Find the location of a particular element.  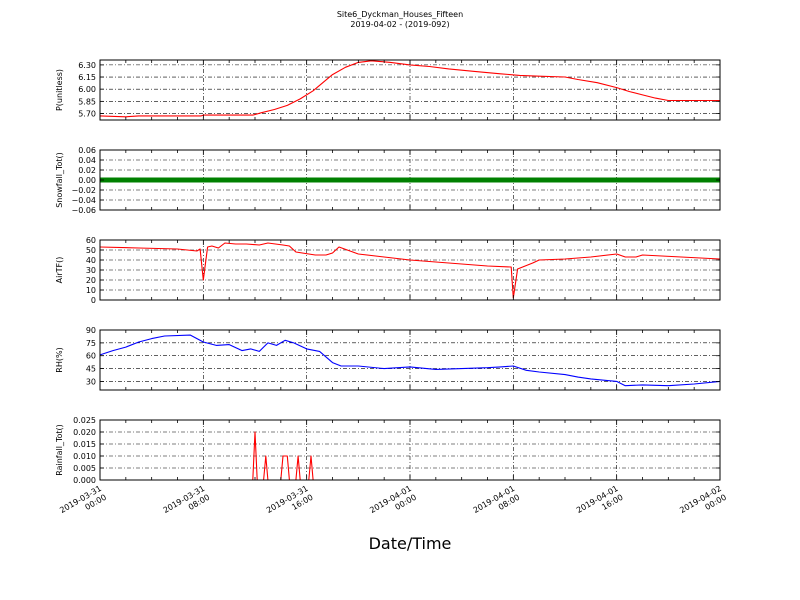

y-tick-label: 0.000 is located at coordinates (84, 480).